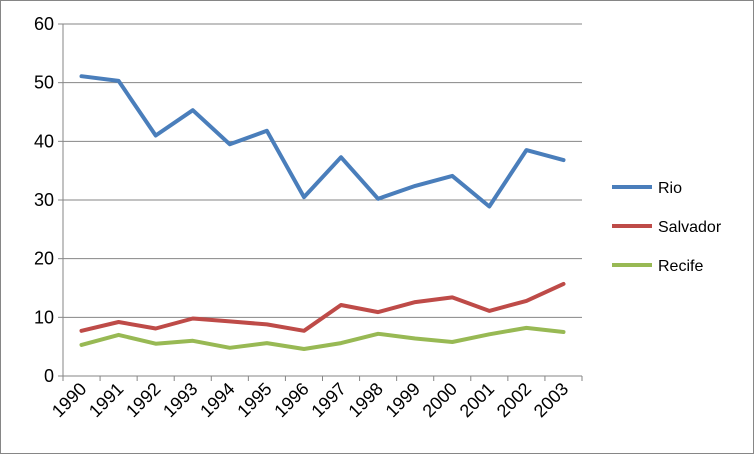 Image resolution: width=754 pixels, height=454 pixels. I want to click on x-tick-label: 1996, so click(291, 400).